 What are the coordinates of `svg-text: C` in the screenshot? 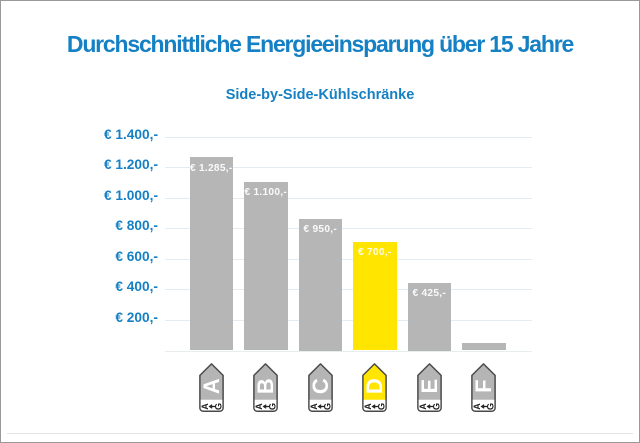 It's located at (320, 386).